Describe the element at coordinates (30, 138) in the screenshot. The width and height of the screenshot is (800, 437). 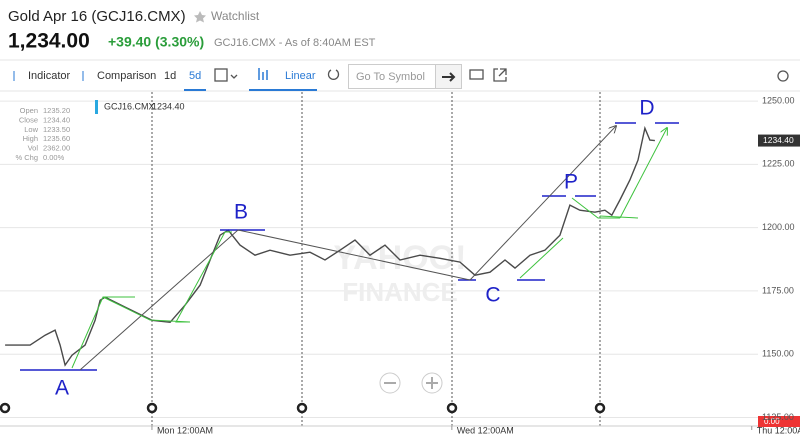
I see `info-label: High` at that location.